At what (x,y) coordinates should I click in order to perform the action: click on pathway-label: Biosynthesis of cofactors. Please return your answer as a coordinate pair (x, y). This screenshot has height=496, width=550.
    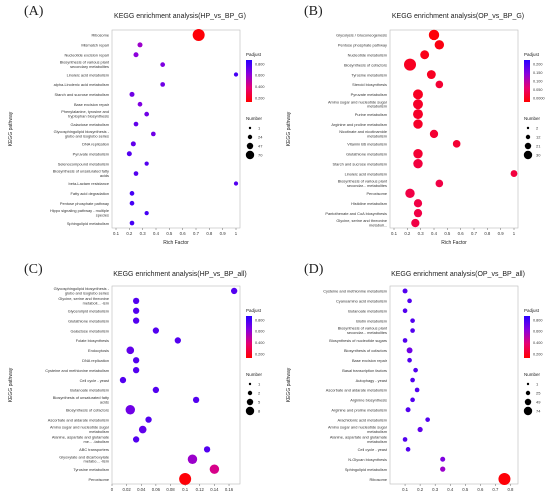
    Looking at the image, I should click on (87, 409).